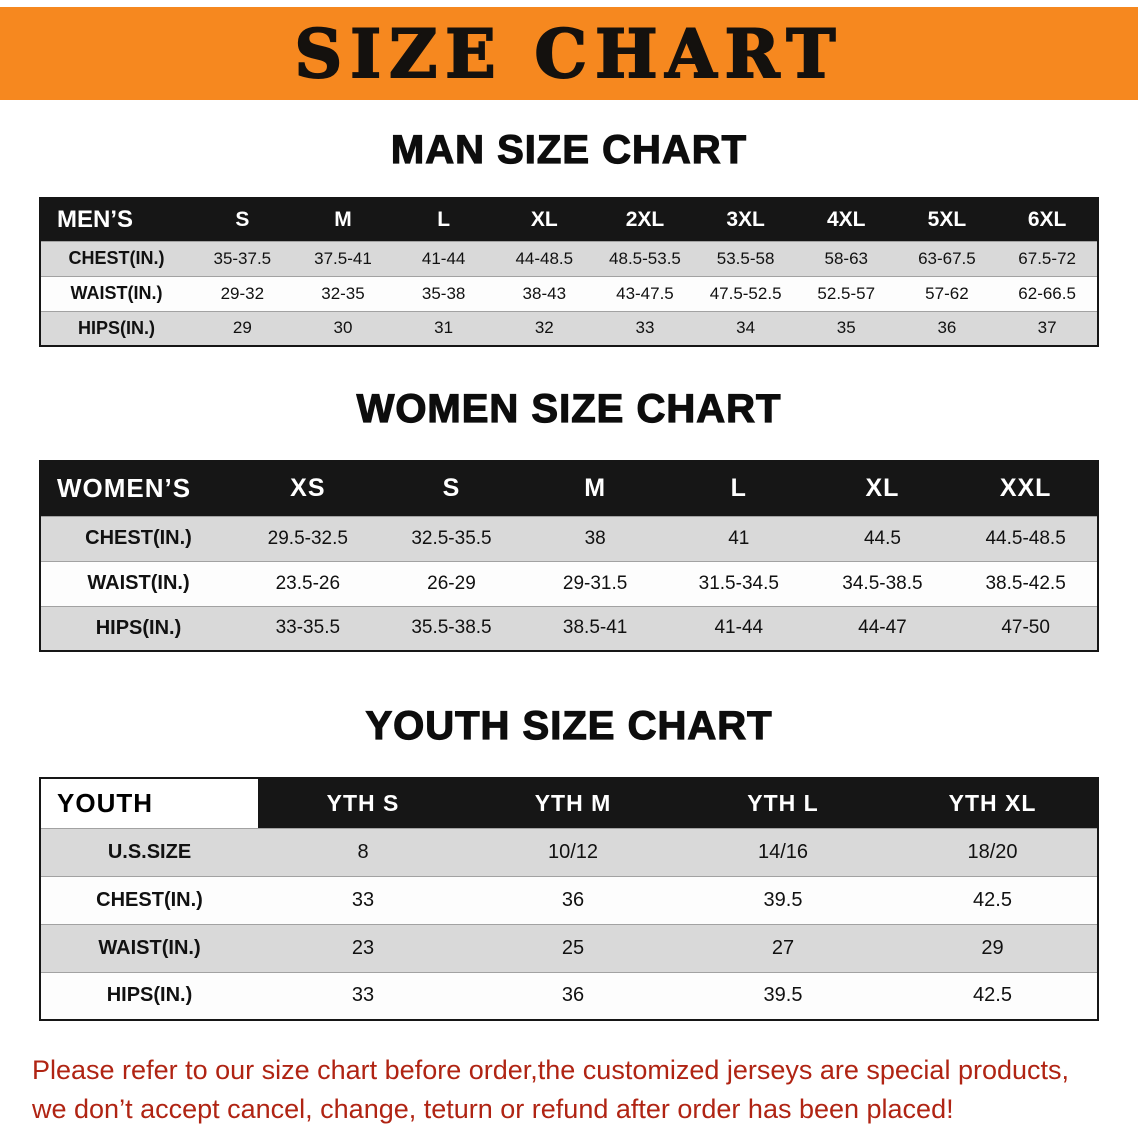 This screenshot has width=1138, height=1139. What do you see at coordinates (116, 293) in the screenshot?
I see `row-label: WAIST(IN.)` at bounding box center [116, 293].